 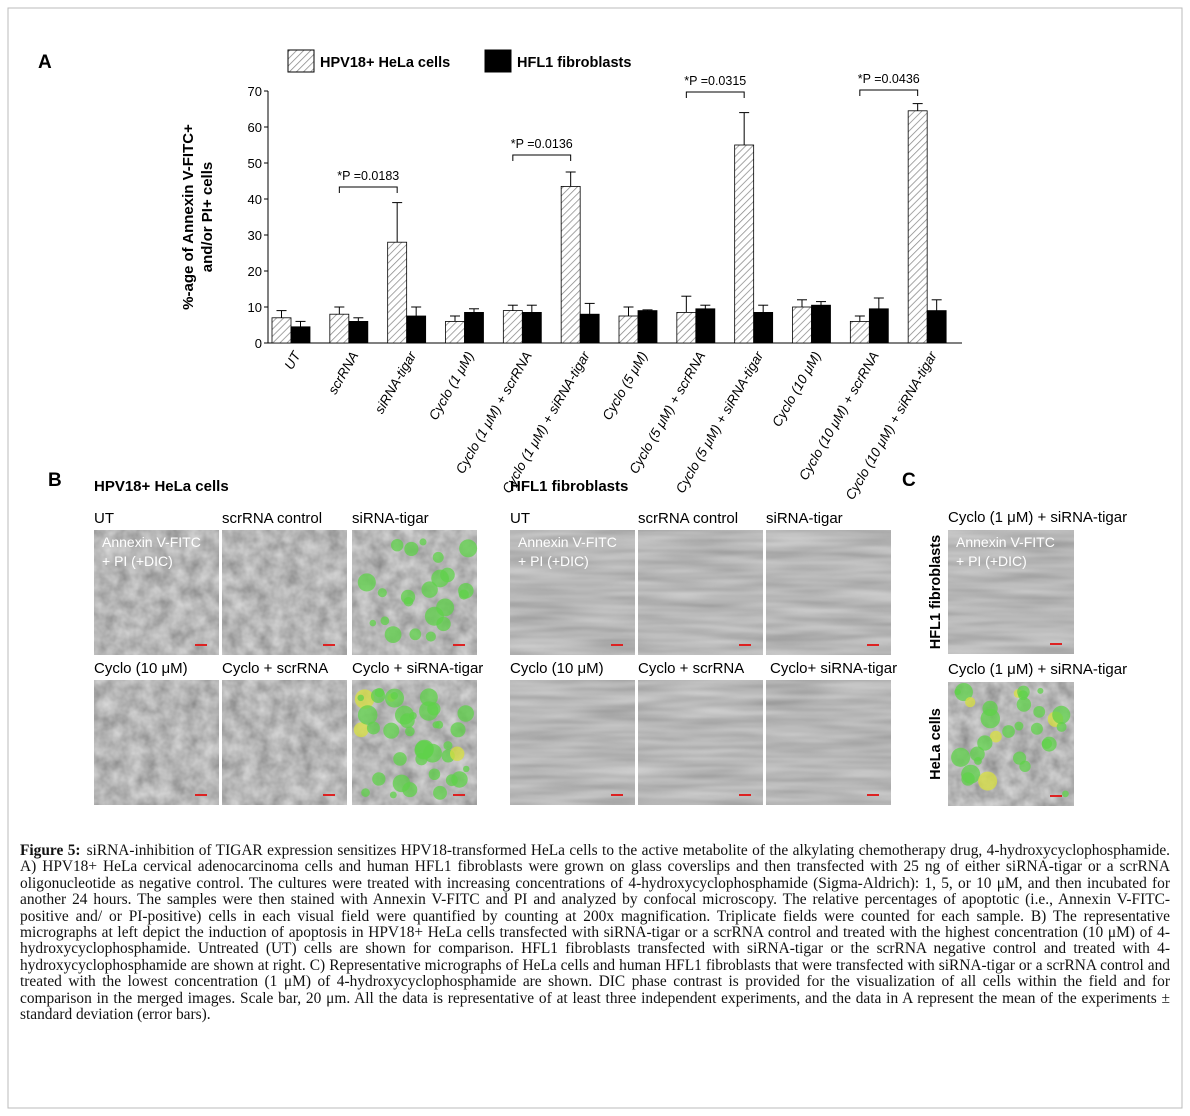 What do you see at coordinates (45, 62) in the screenshot?
I see `panel-label: A` at bounding box center [45, 62].